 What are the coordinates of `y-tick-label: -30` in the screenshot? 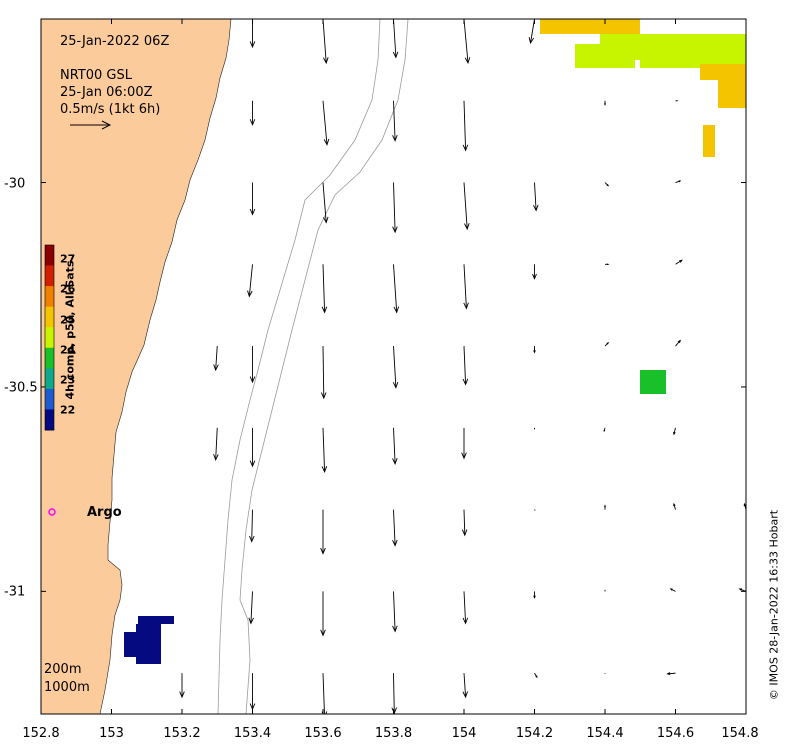 It's located at (15, 184).